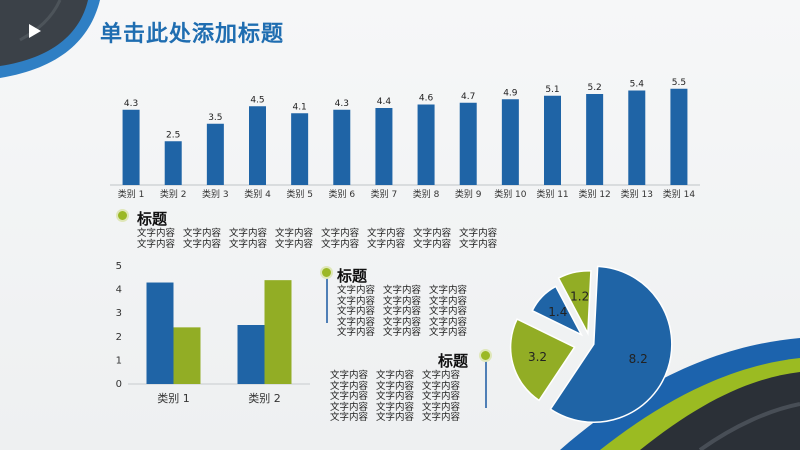 The image size is (800, 450). I want to click on x-tick-label: 类别 6, so click(341, 194).